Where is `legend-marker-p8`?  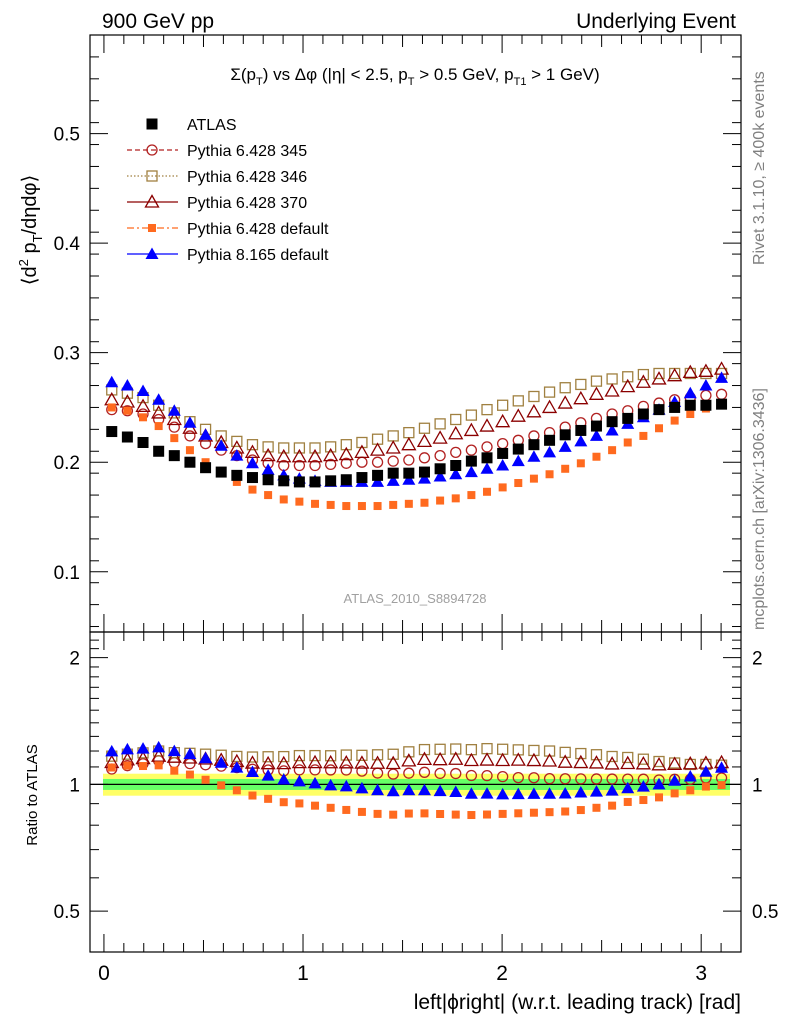 legend-marker-p8 is located at coordinates (152, 253).